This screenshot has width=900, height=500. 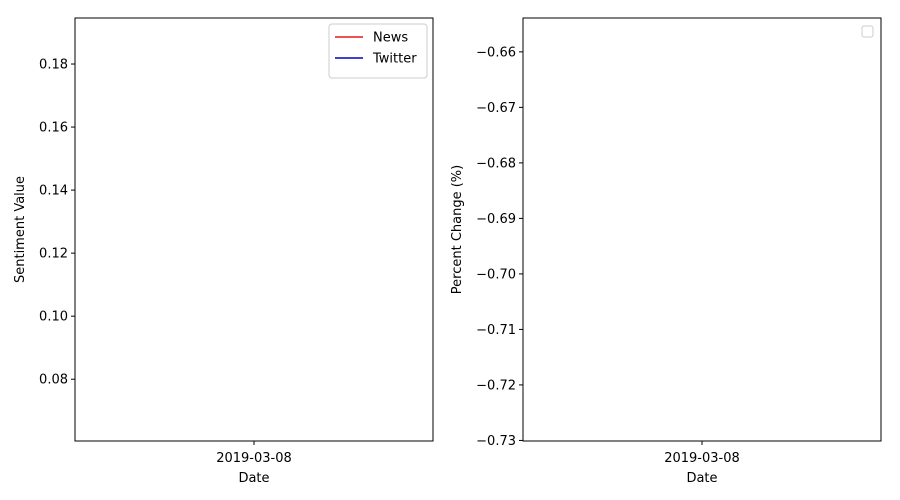 I want to click on y-tick-label: −0.69, so click(x=496, y=219).